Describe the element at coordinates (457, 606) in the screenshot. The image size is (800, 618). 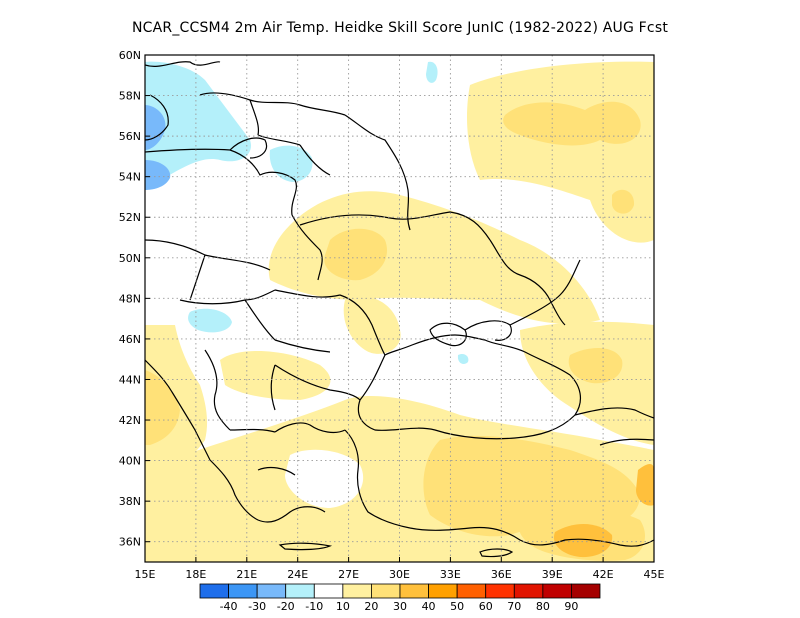
I see `colorbar-label: 50` at that location.